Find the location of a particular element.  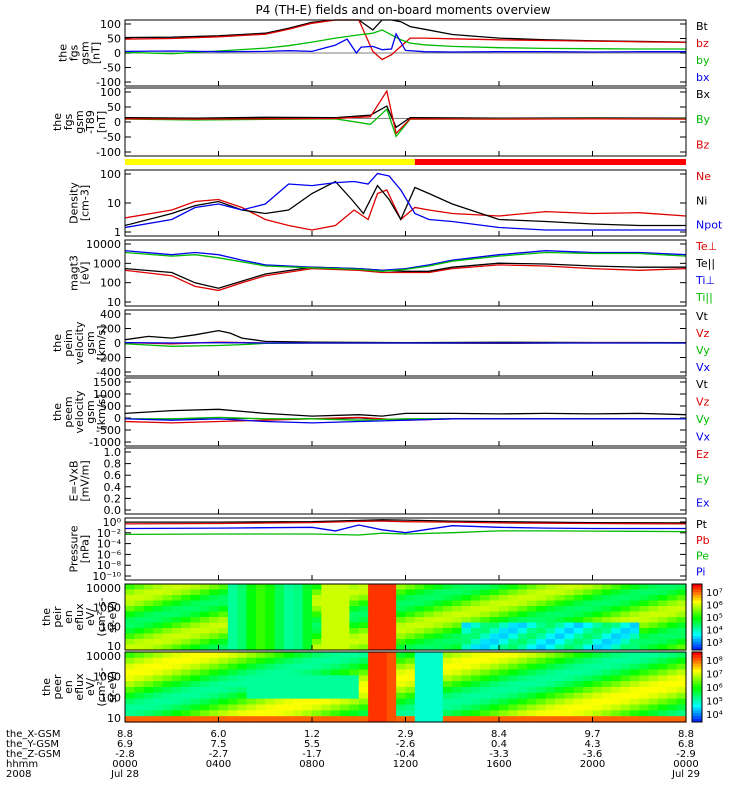

y-tick-label: 1000 is located at coordinates (107, 607).